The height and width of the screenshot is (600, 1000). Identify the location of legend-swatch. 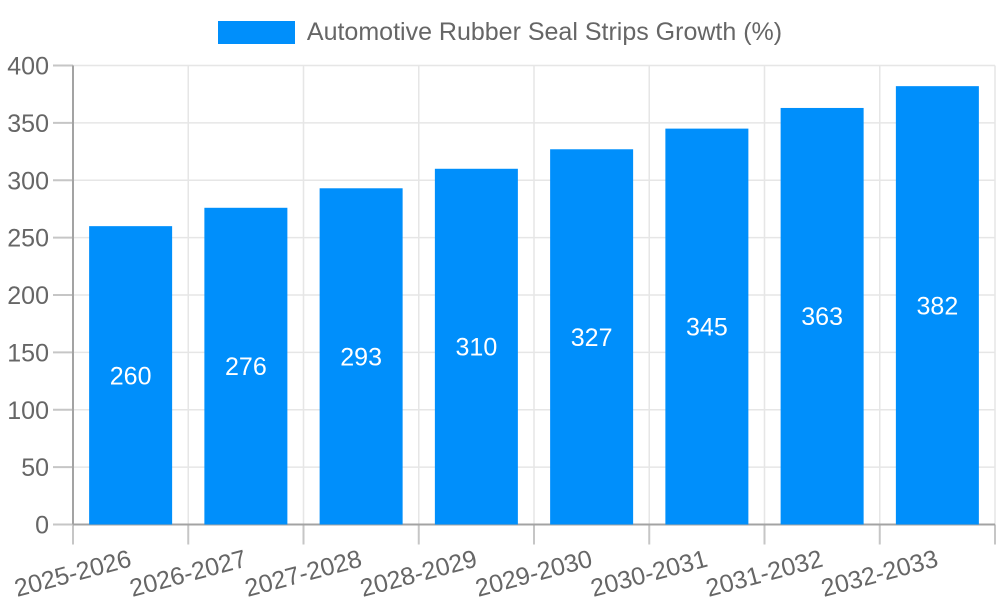
(256, 32).